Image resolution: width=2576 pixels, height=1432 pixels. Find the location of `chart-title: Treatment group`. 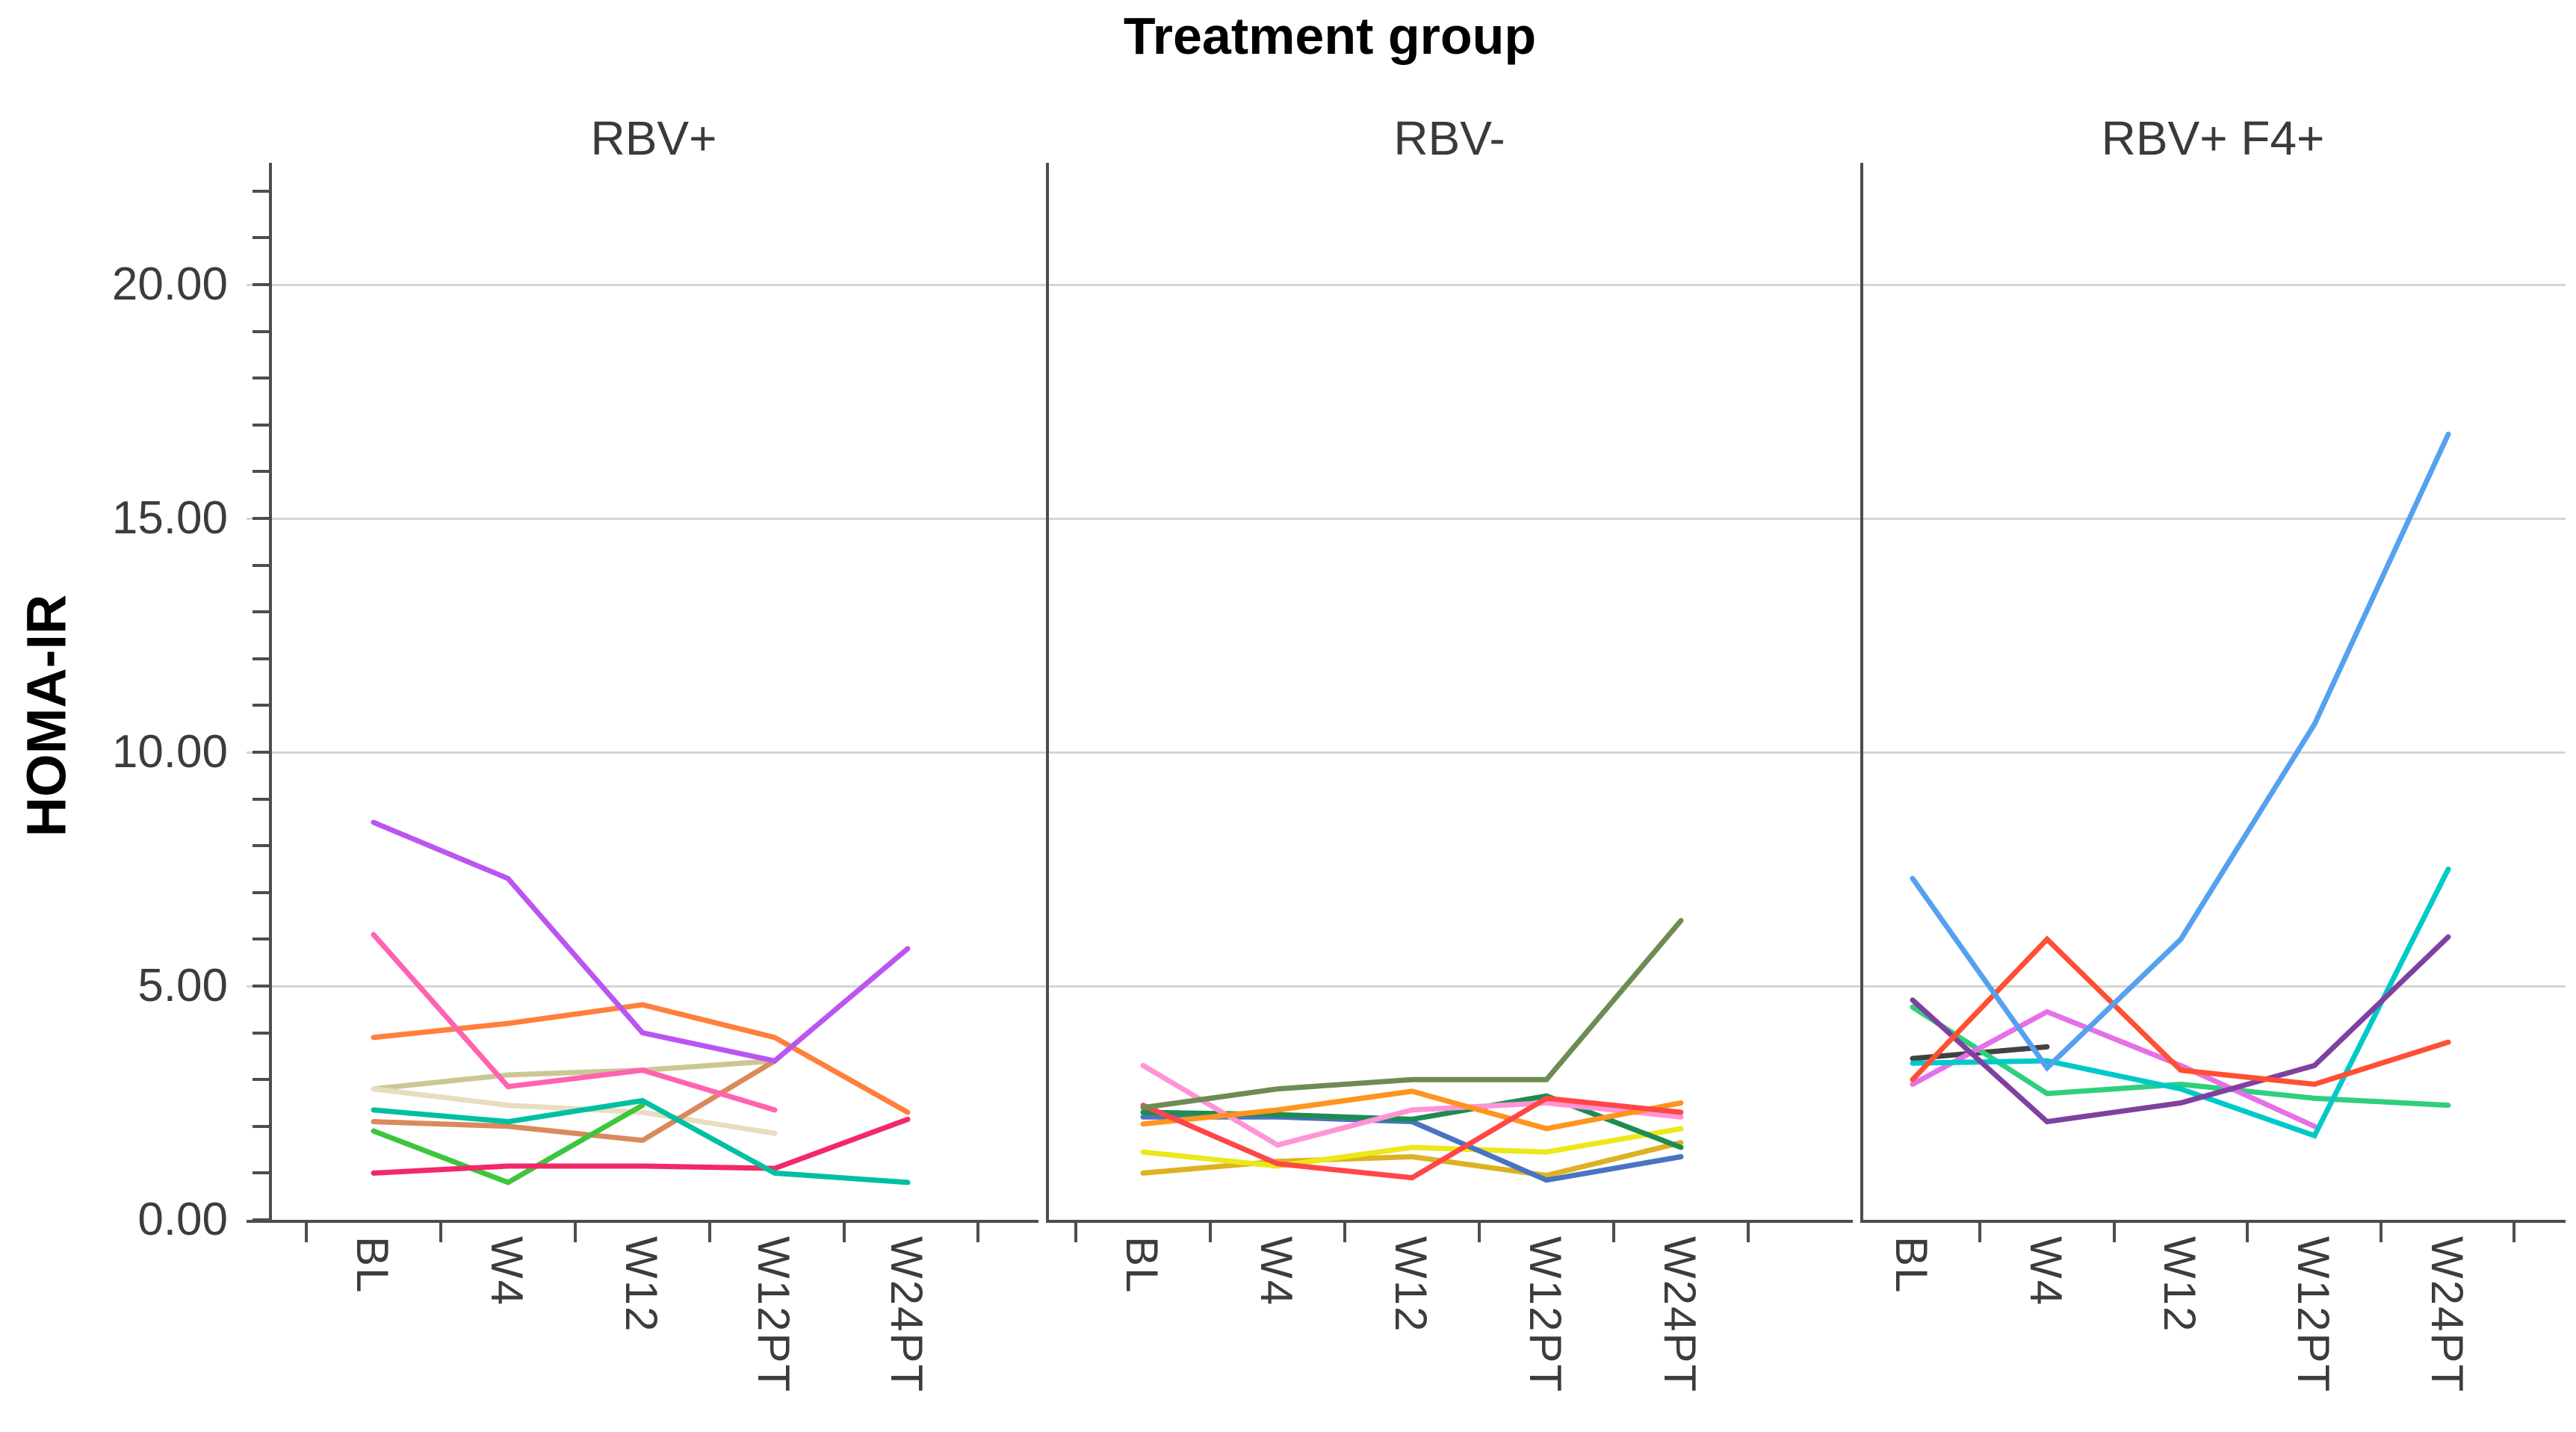

chart-title: Treatment group is located at coordinates (1330, 36).